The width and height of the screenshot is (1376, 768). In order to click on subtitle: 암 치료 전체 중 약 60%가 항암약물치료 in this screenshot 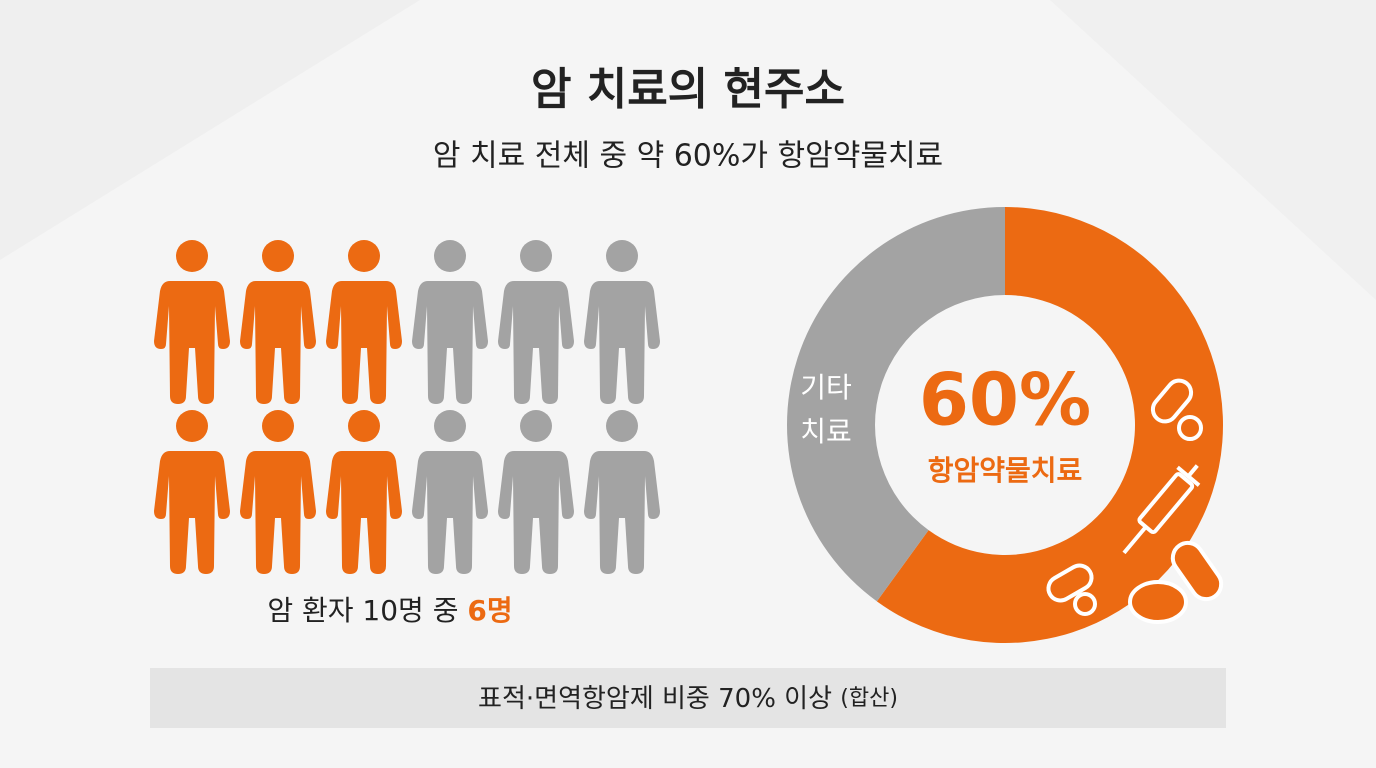, I will do `click(688, 156)`.